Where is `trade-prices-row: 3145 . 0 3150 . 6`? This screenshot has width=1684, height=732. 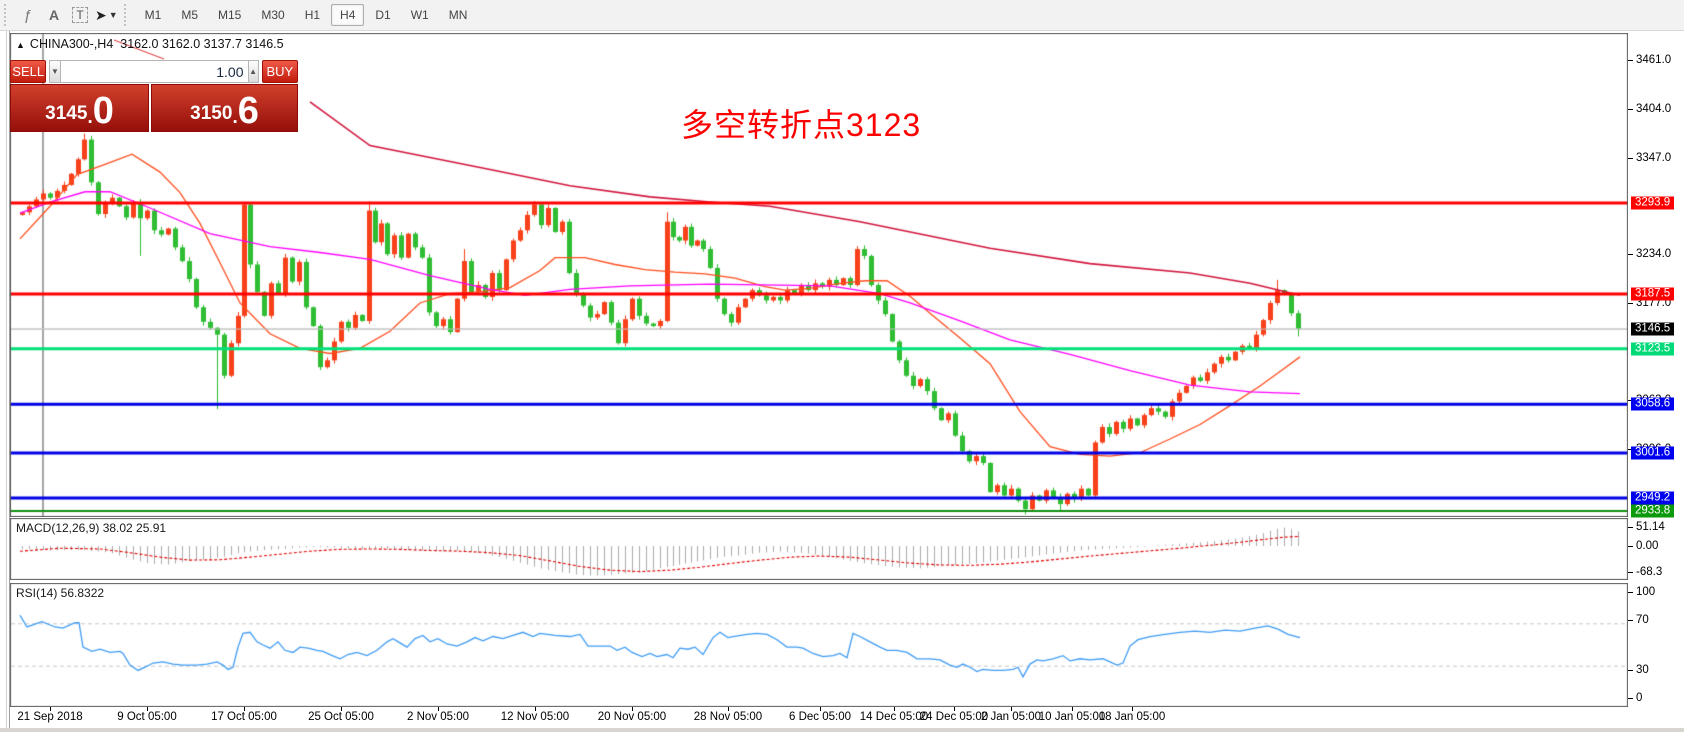 trade-prices-row: 3145 . 0 3150 . 6 is located at coordinates (154, 108).